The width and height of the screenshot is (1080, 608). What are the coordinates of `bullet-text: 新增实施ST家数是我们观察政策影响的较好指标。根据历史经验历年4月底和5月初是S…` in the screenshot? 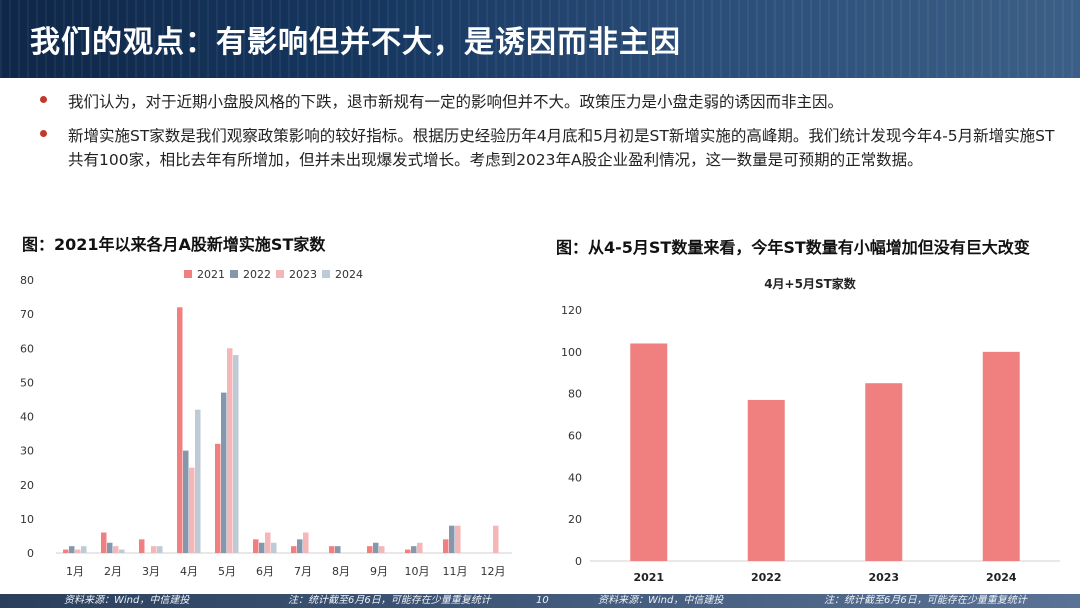 It's located at (561, 148).